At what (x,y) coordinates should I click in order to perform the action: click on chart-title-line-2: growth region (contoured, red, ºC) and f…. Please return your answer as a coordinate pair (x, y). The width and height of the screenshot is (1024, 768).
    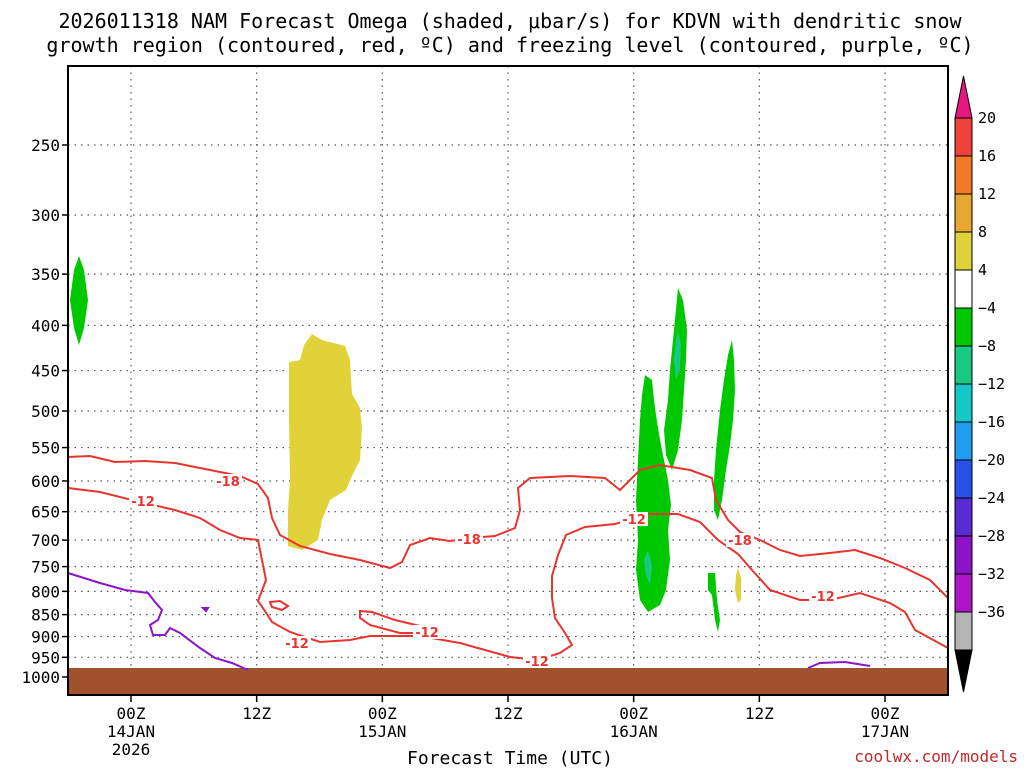
    Looking at the image, I should click on (509, 45).